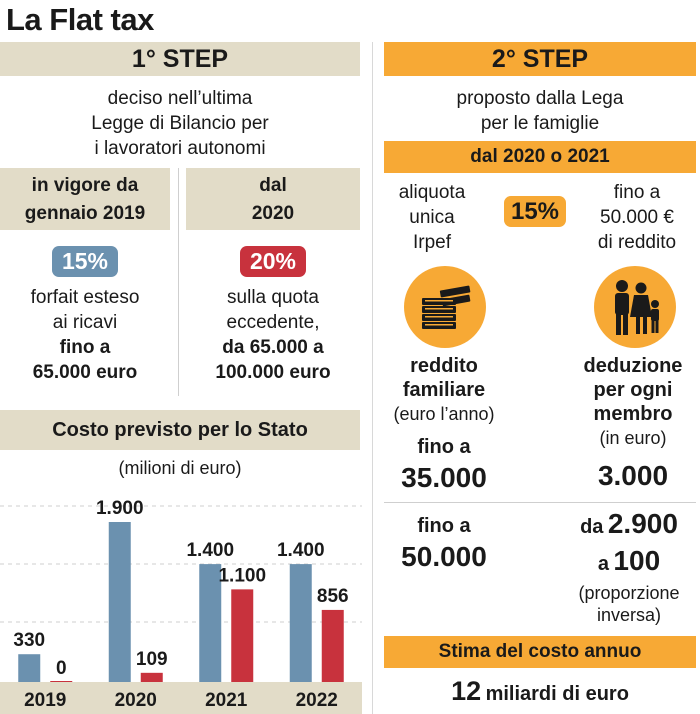  I want to click on cost-estimate-unit: miliardi di euro, so click(557, 694).